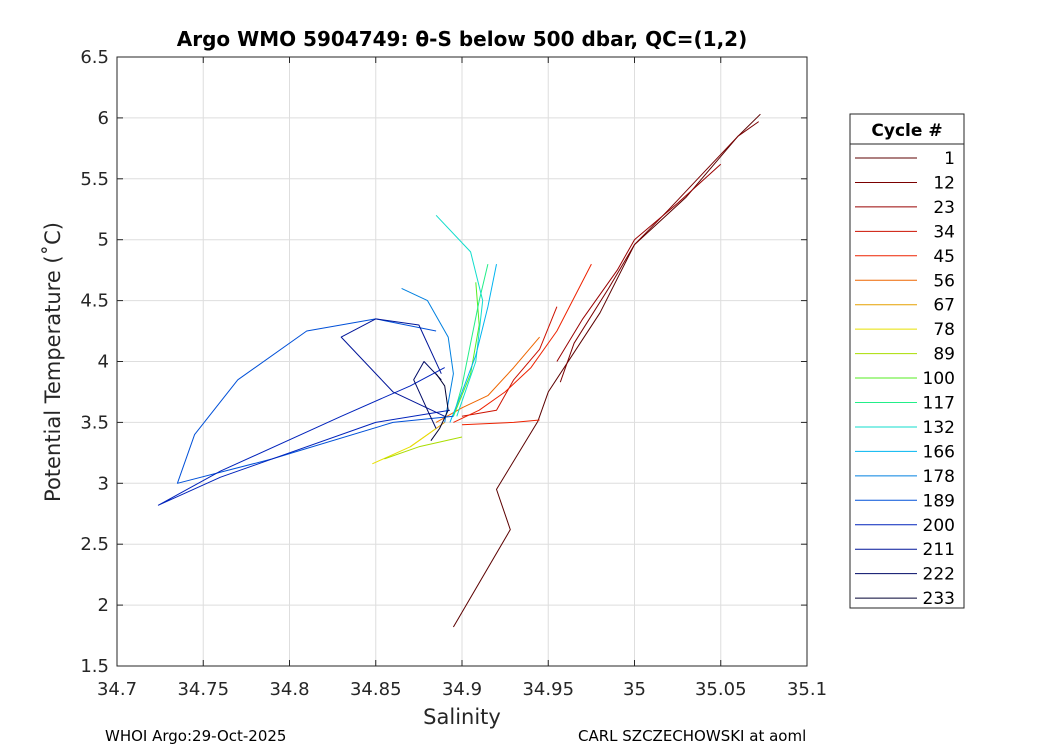 The height and width of the screenshot is (750, 1050). What do you see at coordinates (939, 550) in the screenshot?
I see `legend-label: 211` at bounding box center [939, 550].